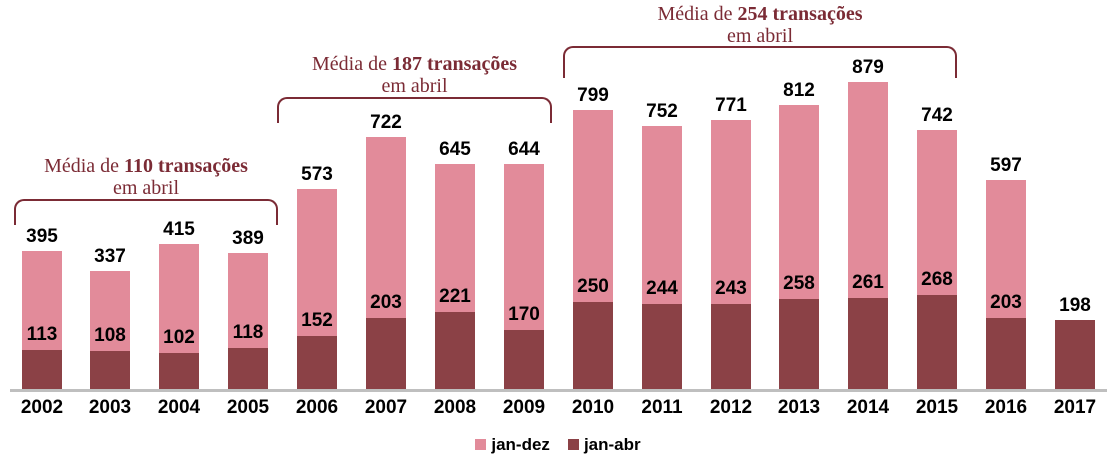 This screenshot has width=1116, height=464. What do you see at coordinates (937, 407) in the screenshot?
I see `x-axis-label: 2015` at bounding box center [937, 407].